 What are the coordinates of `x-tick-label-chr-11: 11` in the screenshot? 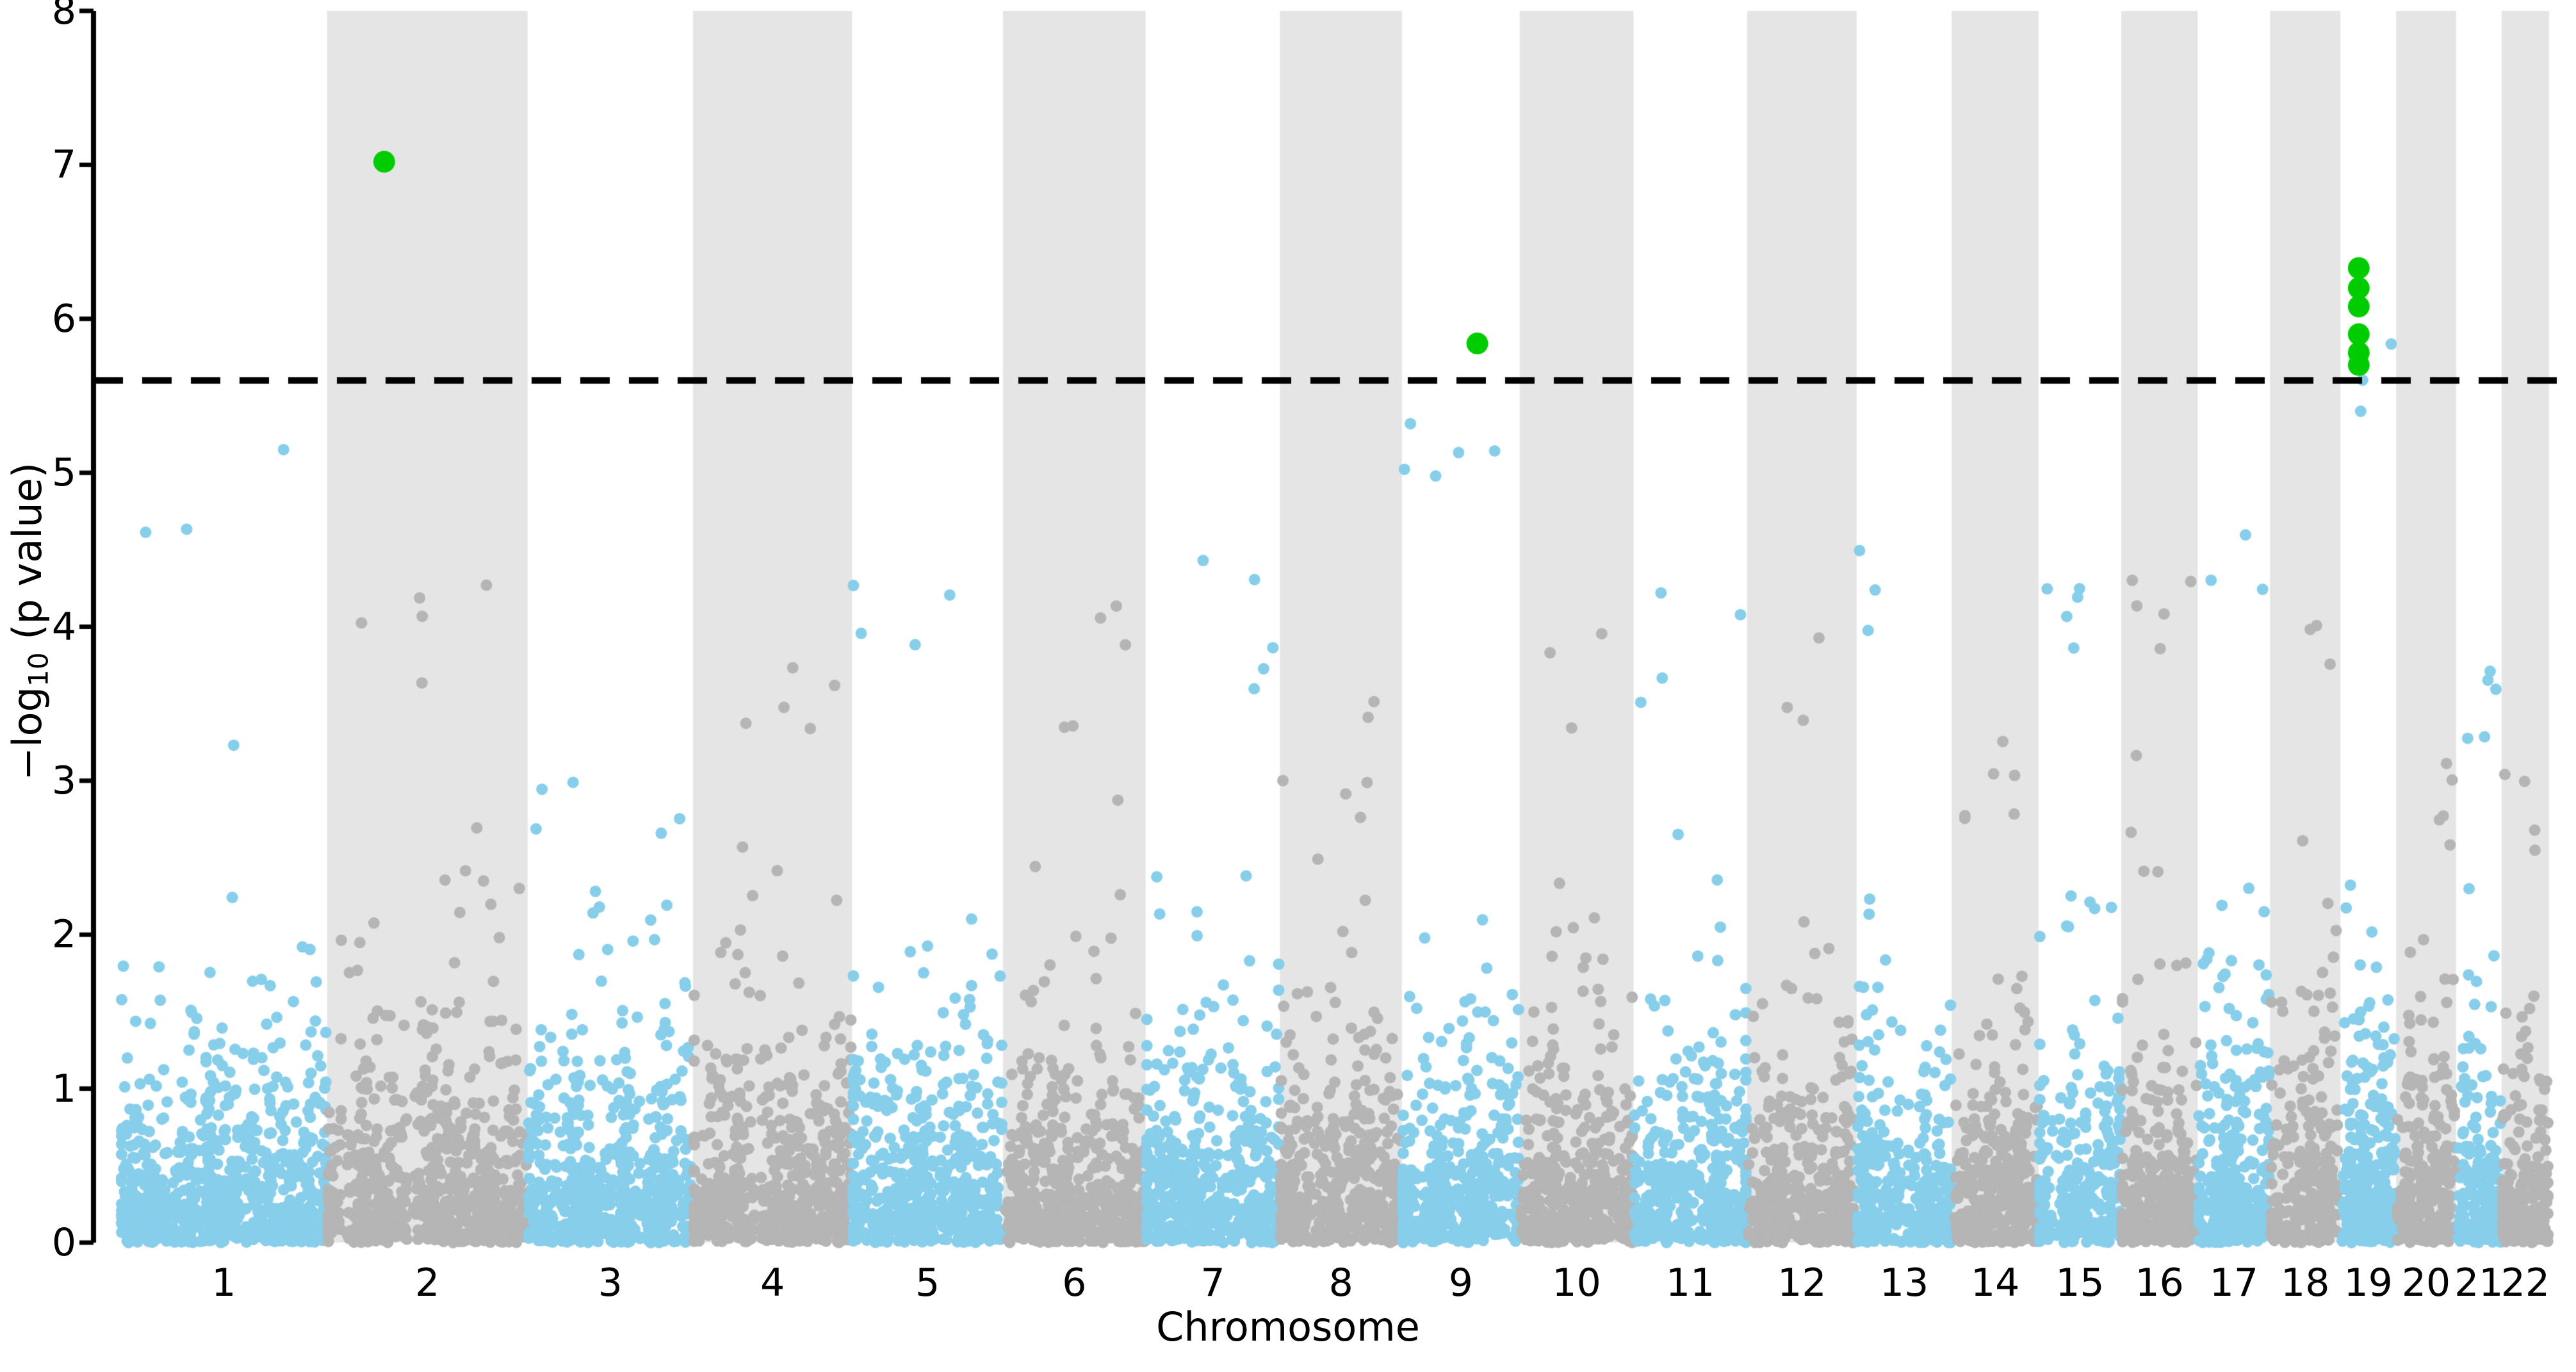 It's located at (1690, 1283).